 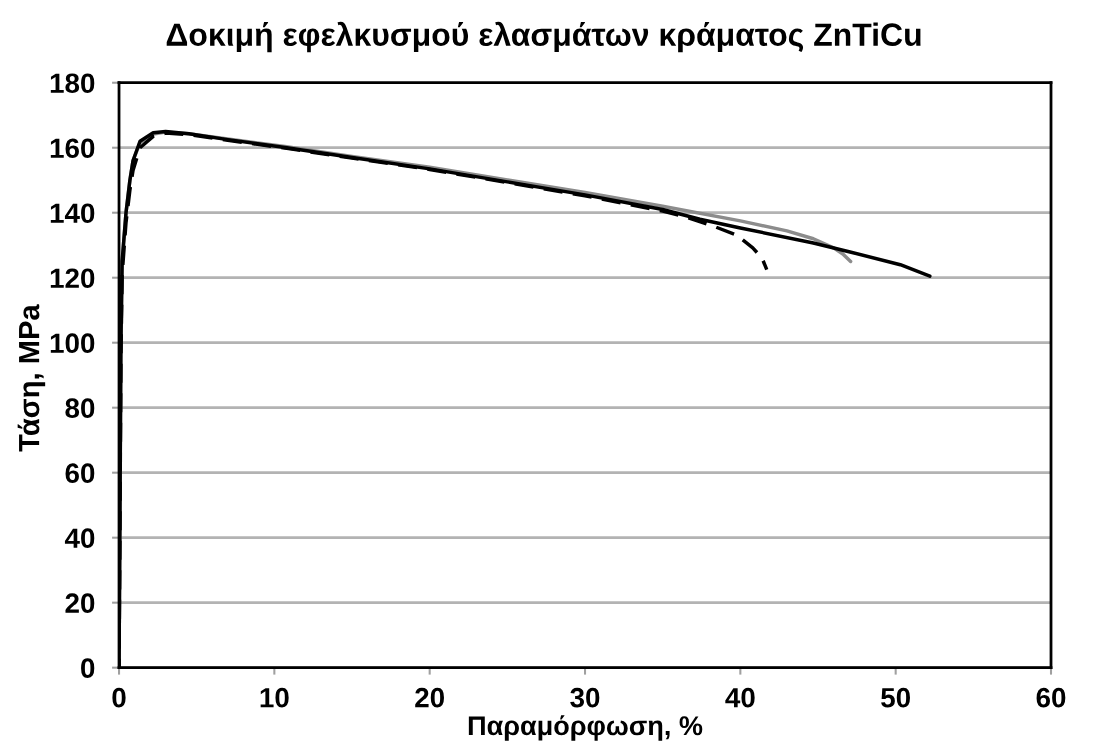 I want to click on y-tick-label: 160, so click(x=72, y=148).